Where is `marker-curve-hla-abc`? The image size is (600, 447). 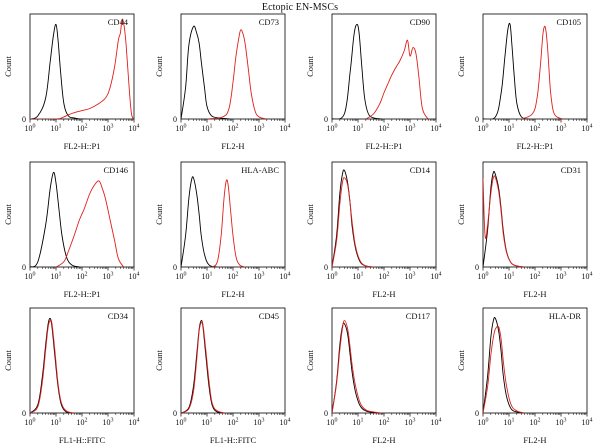 marker-curve-hla-abc is located at coordinates (228, 223).